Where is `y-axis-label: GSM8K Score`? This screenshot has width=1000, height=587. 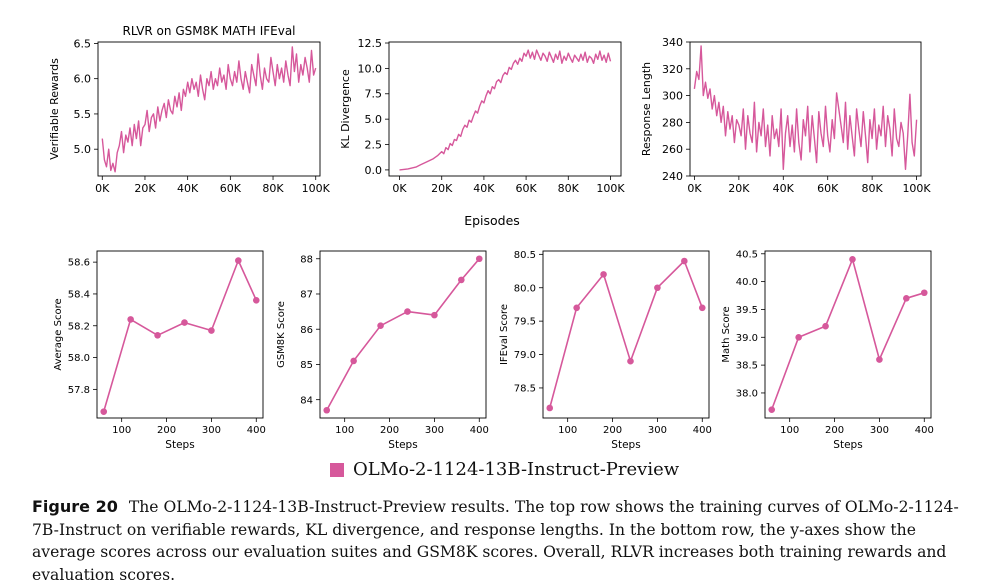
y-axis-label: GSM8K Score is located at coordinates (281, 334).